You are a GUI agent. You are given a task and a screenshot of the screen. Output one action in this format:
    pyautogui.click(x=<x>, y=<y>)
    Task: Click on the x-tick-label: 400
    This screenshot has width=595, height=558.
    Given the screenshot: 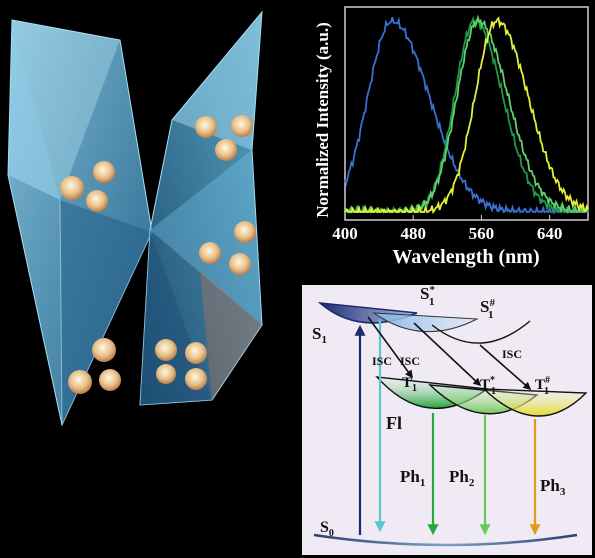 What is the action you would take?
    pyautogui.click(x=345, y=233)
    